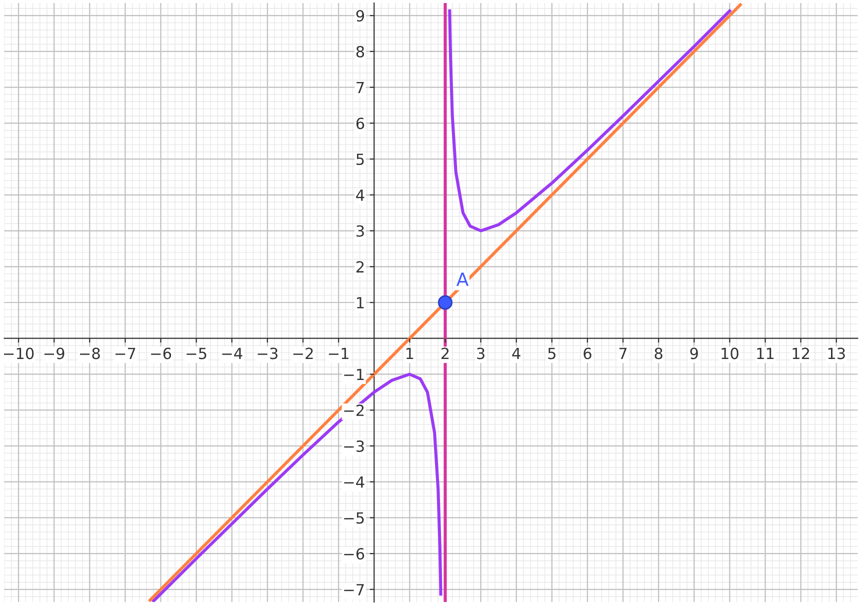  I want to click on x-tick-label: −9, so click(54, 354).